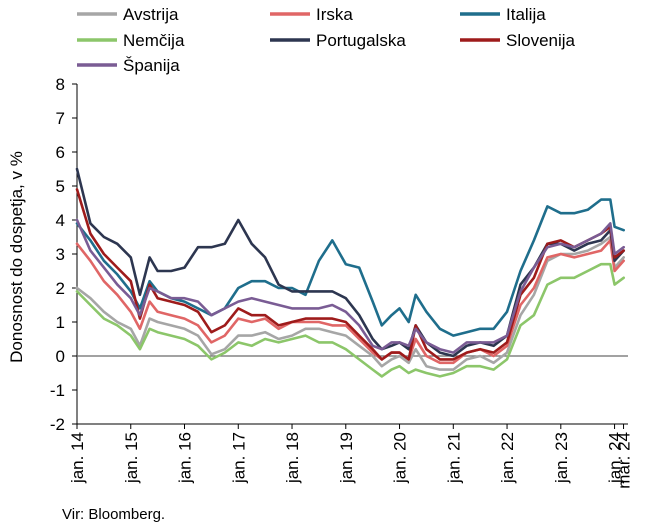  What do you see at coordinates (60, 220) in the screenshot?
I see `y-tick-label: 4` at bounding box center [60, 220].